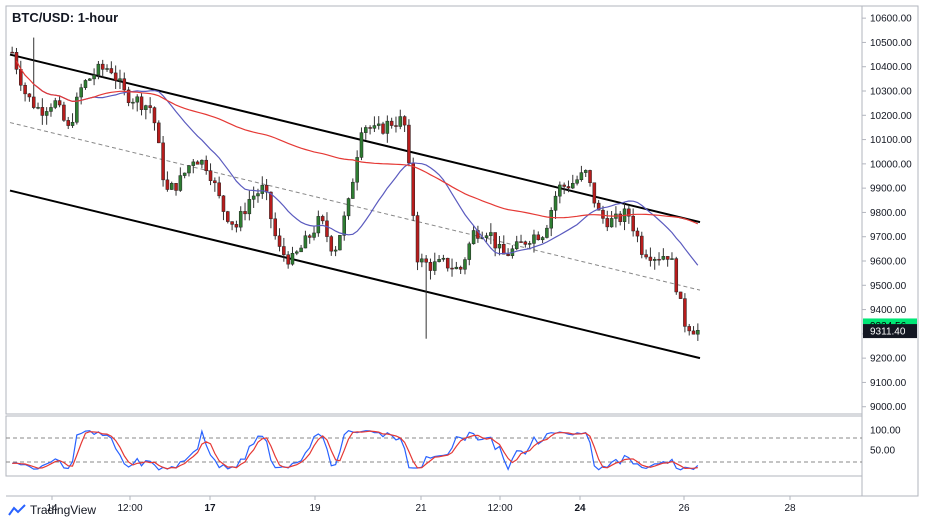 Image resolution: width=925 pixels, height=525 pixels. I want to click on y-tick-label: 10600.00, so click(891, 19).